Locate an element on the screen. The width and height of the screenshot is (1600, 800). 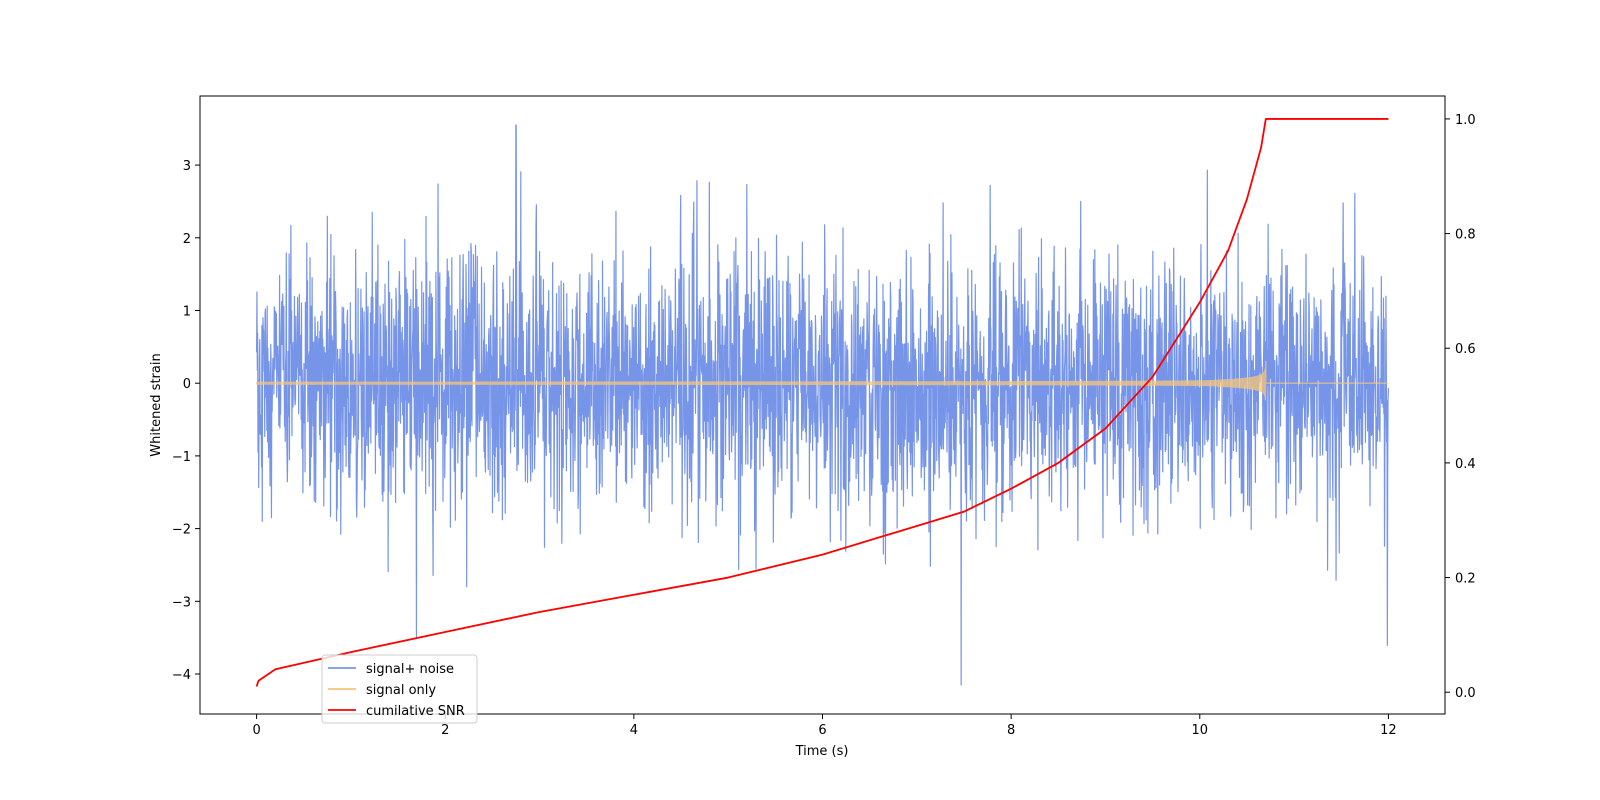
y-tick-label: 0 is located at coordinates (187, 384).